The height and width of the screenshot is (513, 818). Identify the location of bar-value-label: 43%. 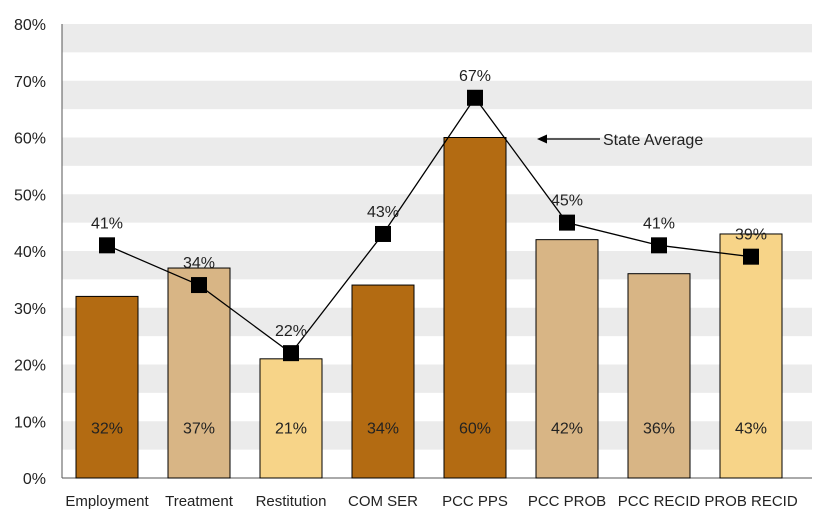
(751, 429).